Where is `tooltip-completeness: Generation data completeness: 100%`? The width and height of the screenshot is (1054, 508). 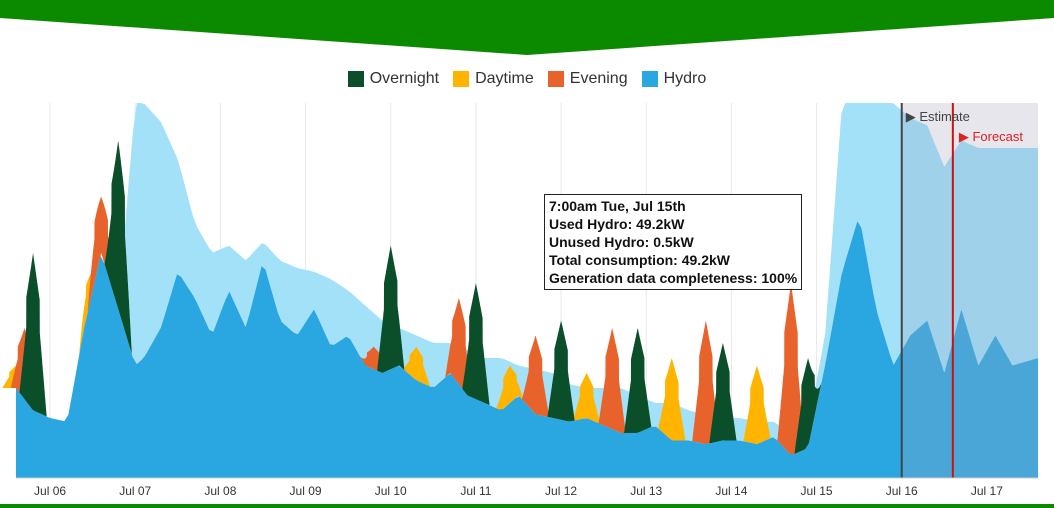 tooltip-completeness: Generation data completeness: 100% is located at coordinates (673, 278).